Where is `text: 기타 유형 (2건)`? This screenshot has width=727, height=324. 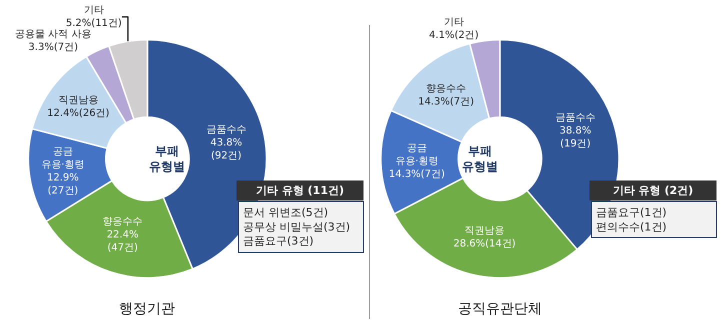 text: 기타 유형 (2건) is located at coordinates (653, 190).